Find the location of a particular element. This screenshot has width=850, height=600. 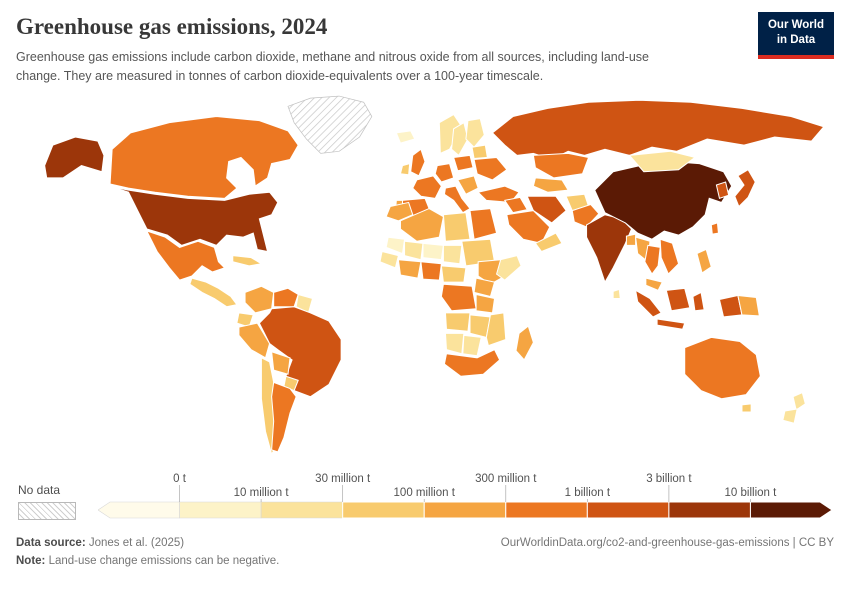

country-egypt is located at coordinates (483, 223).